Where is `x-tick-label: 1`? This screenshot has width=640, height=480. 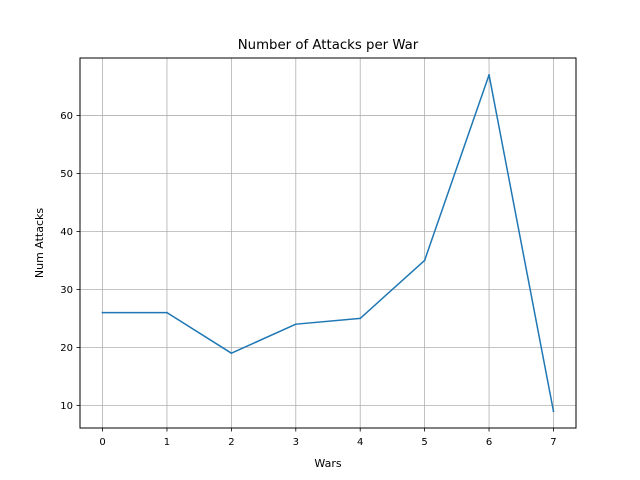 x-tick-label: 1 is located at coordinates (167, 442).